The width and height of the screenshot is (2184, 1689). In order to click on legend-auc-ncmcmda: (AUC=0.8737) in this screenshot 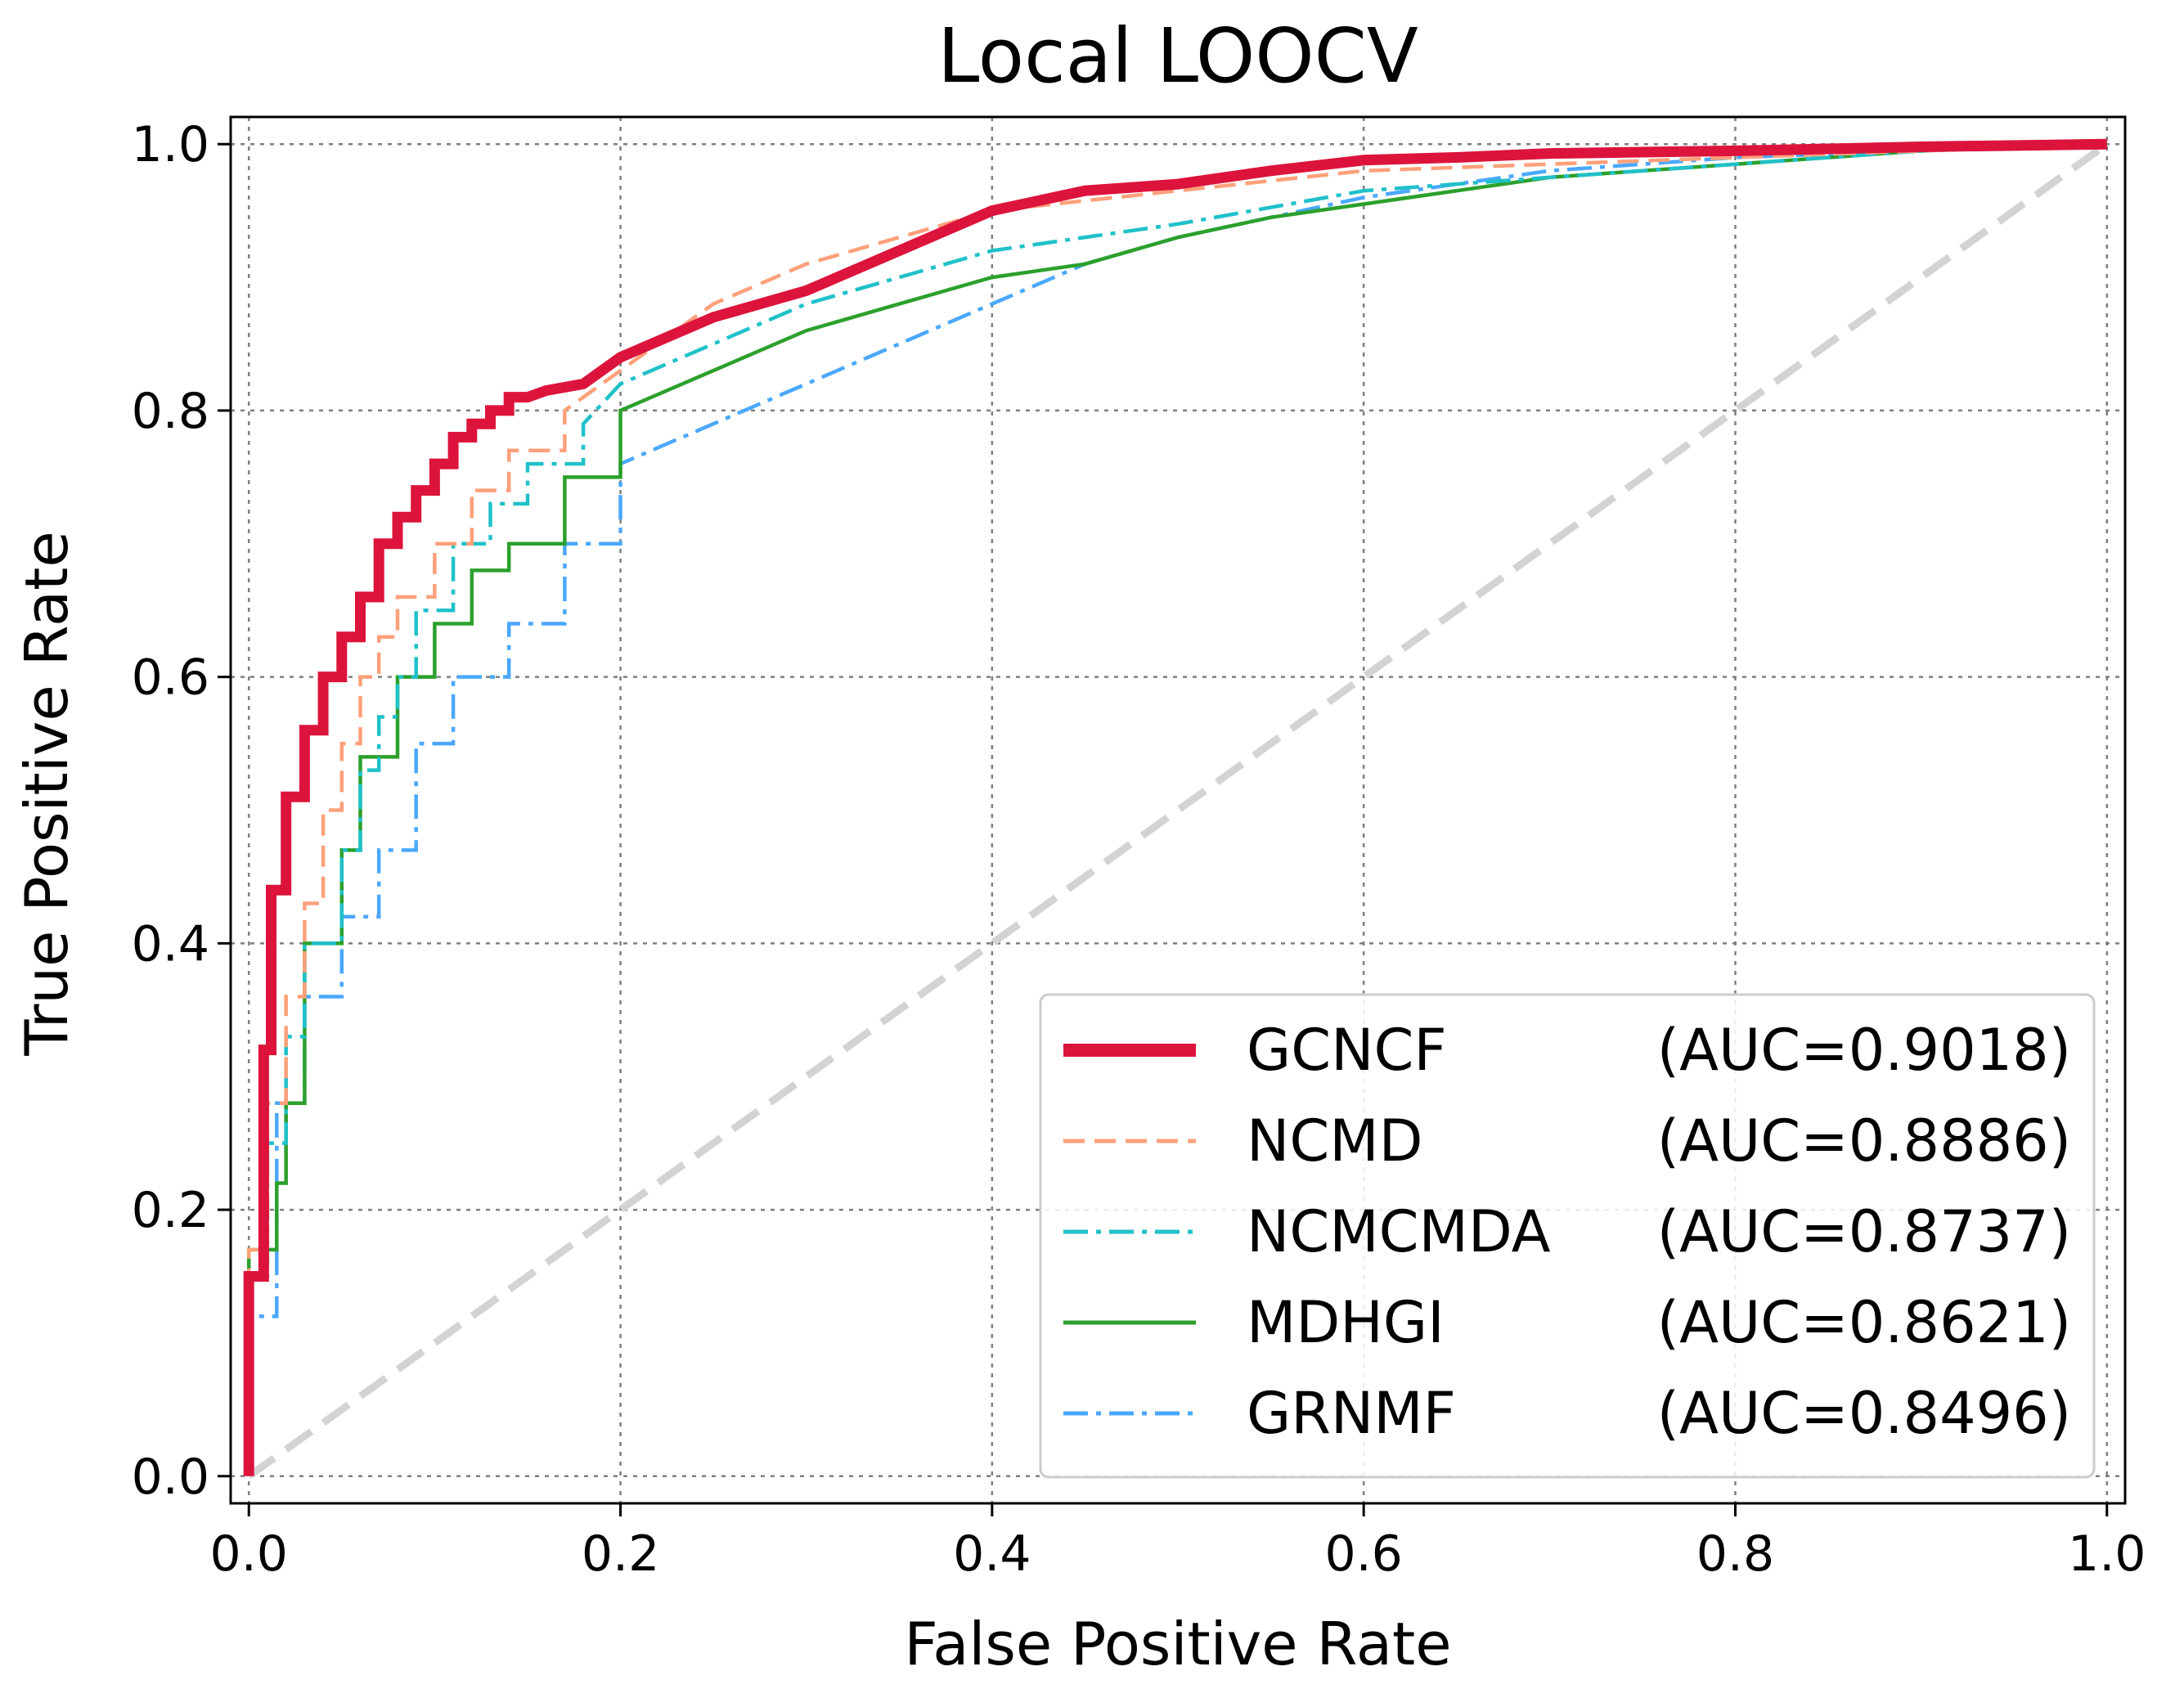, I will do `click(1864, 1231)`.